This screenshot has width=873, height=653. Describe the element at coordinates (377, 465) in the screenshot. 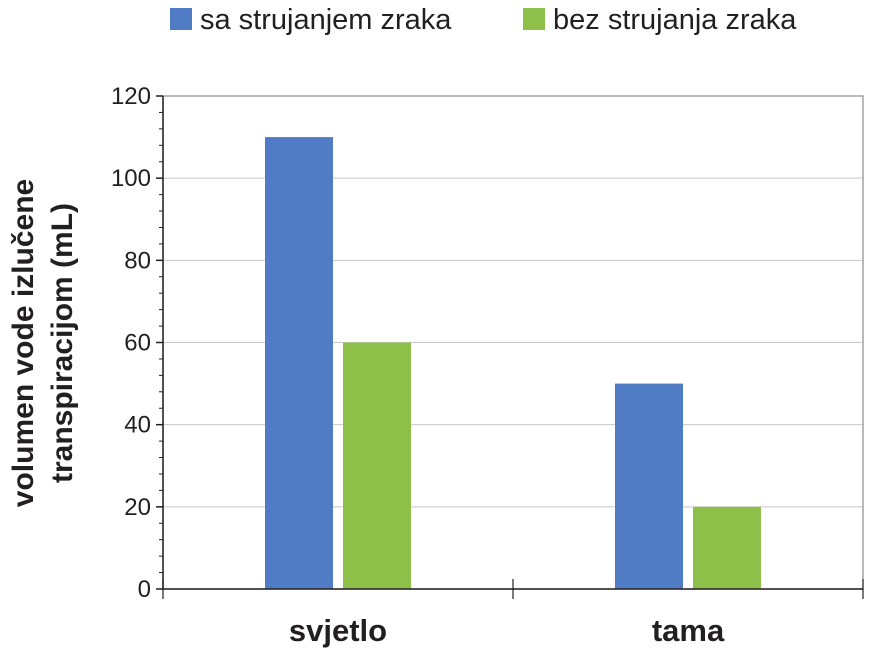

I see `bar-svjetlo-bez-strujanja-zraka` at that location.